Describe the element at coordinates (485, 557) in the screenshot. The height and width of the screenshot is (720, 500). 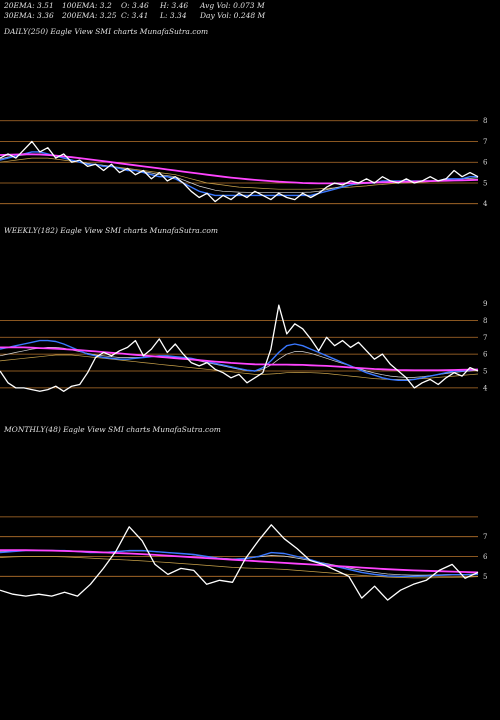
I see `monthly-ytick-label: 6` at that location.